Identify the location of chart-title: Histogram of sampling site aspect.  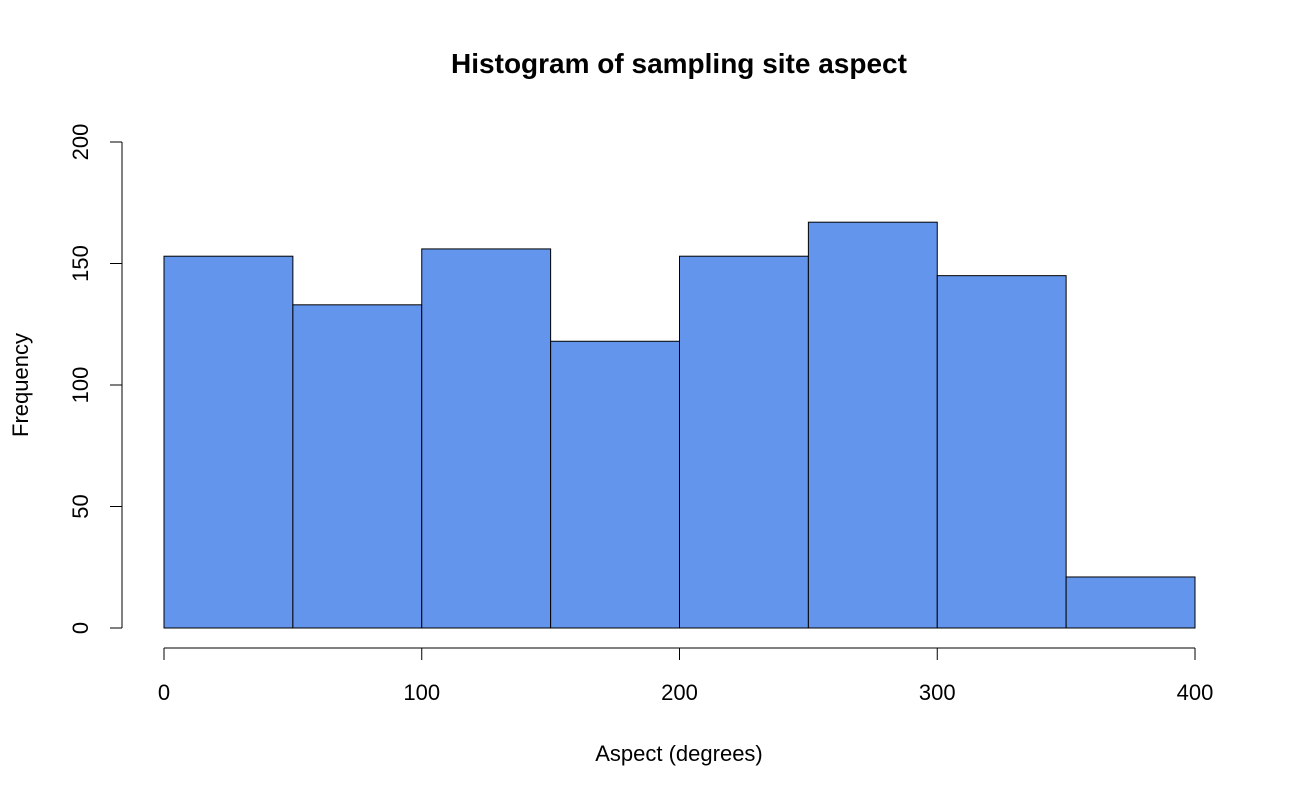
(679, 63).